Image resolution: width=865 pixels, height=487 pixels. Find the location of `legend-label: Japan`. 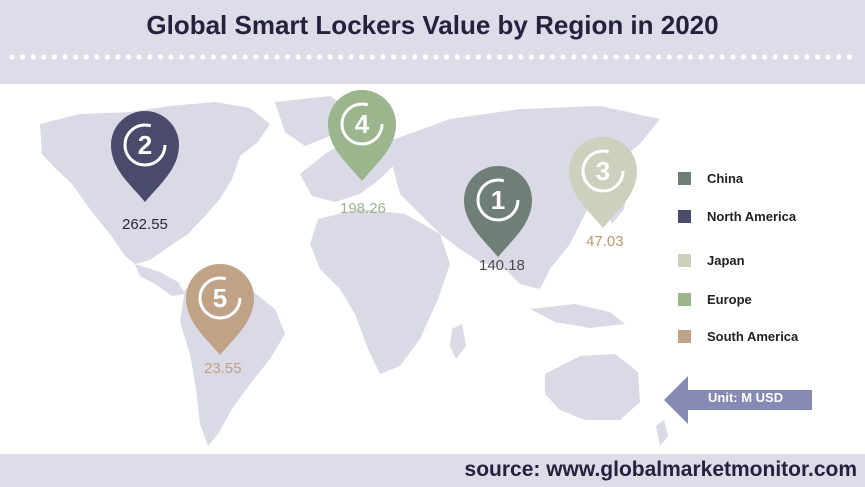

legend-label: Japan is located at coordinates (726, 260).